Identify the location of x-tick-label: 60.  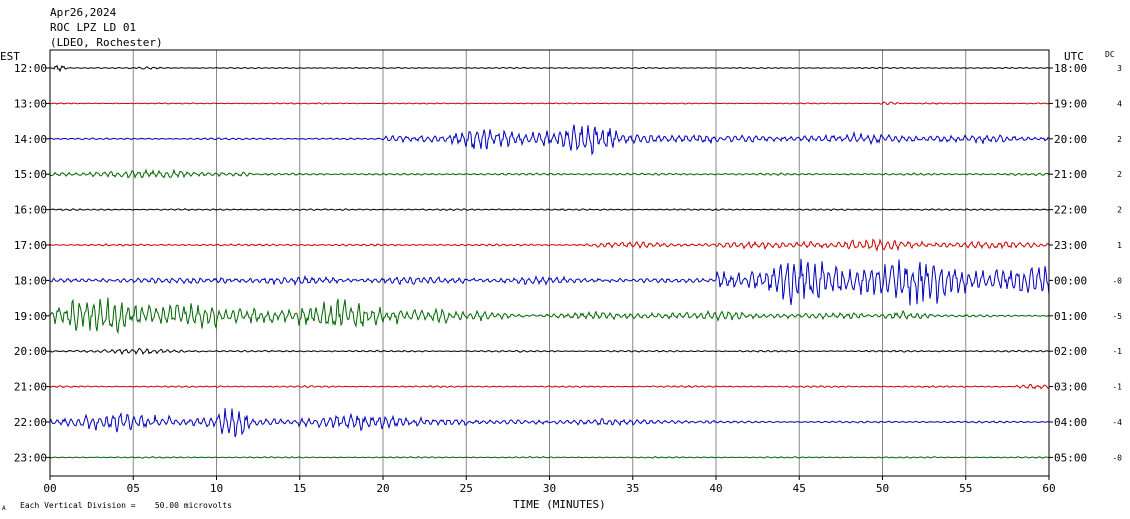
(1048, 488).